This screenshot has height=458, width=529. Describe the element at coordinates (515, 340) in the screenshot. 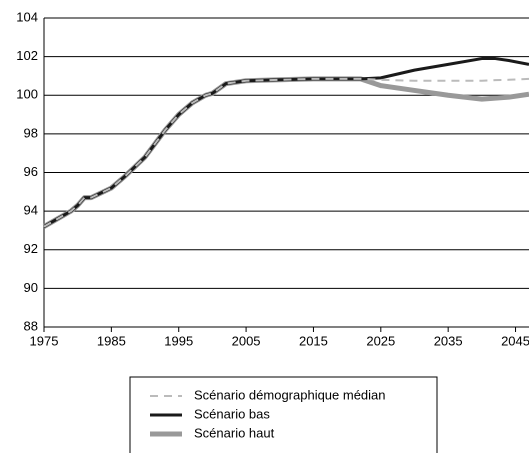

I see `x-tick-label: 2045` at that location.